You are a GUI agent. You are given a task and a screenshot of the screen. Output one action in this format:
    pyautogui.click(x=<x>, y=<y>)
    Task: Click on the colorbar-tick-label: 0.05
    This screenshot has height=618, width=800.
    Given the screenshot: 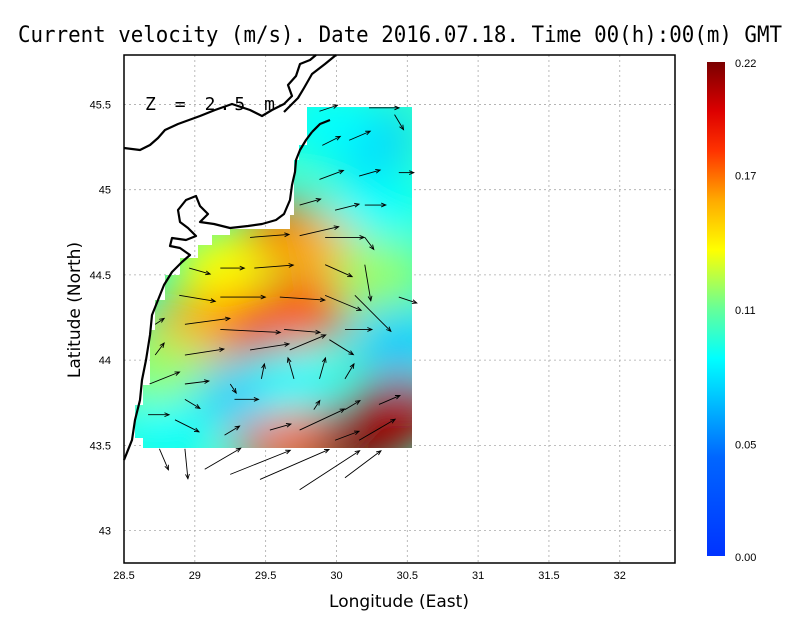 What is the action you would take?
    pyautogui.click(x=745, y=446)
    